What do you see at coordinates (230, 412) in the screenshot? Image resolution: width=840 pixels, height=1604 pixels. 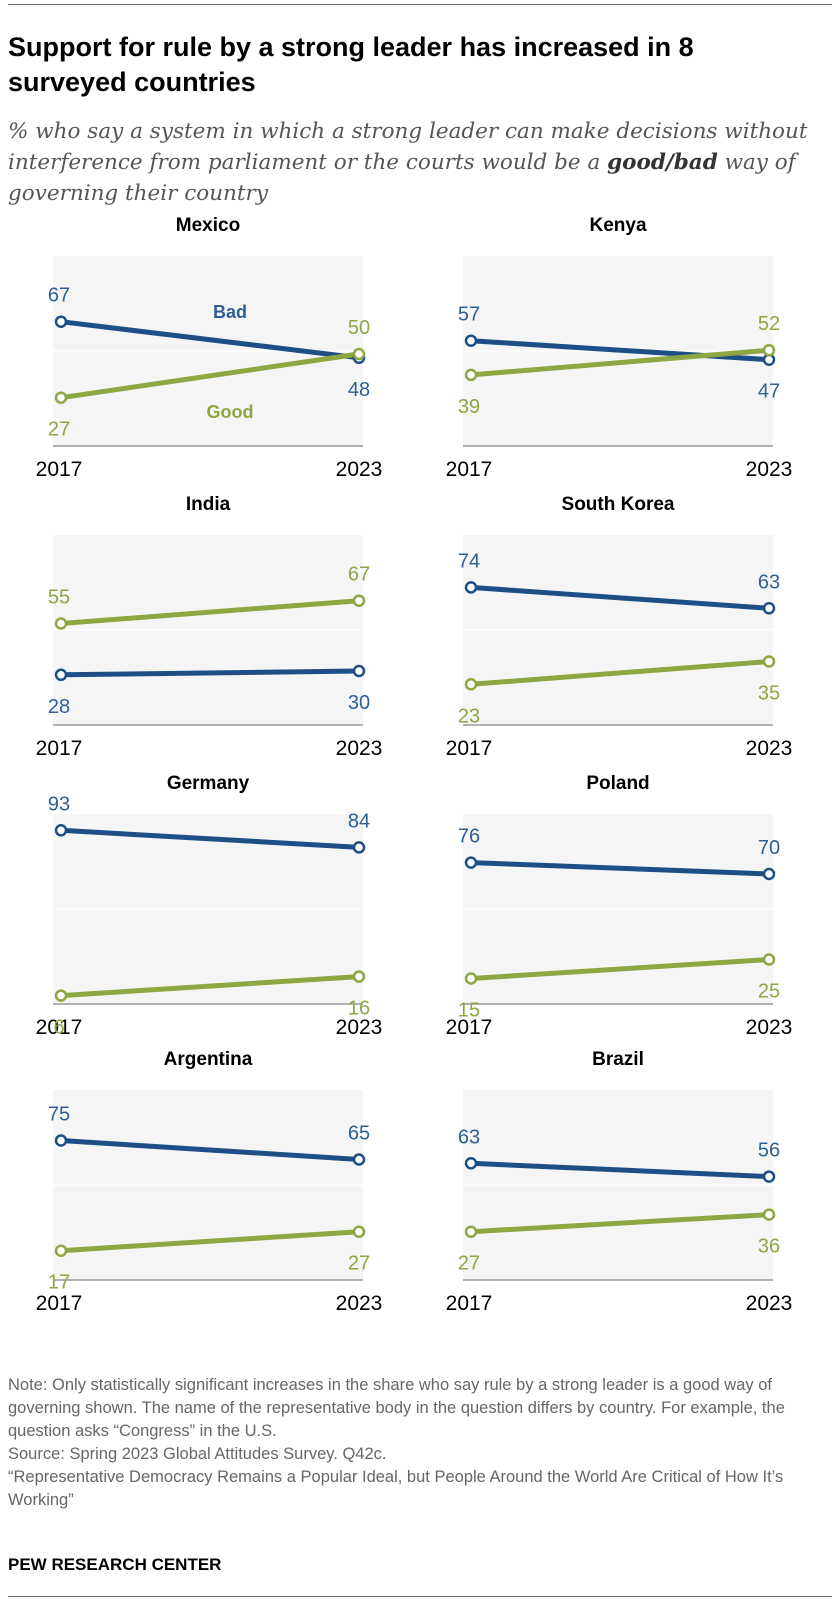 I see `series-name-good: Good` at bounding box center [230, 412].